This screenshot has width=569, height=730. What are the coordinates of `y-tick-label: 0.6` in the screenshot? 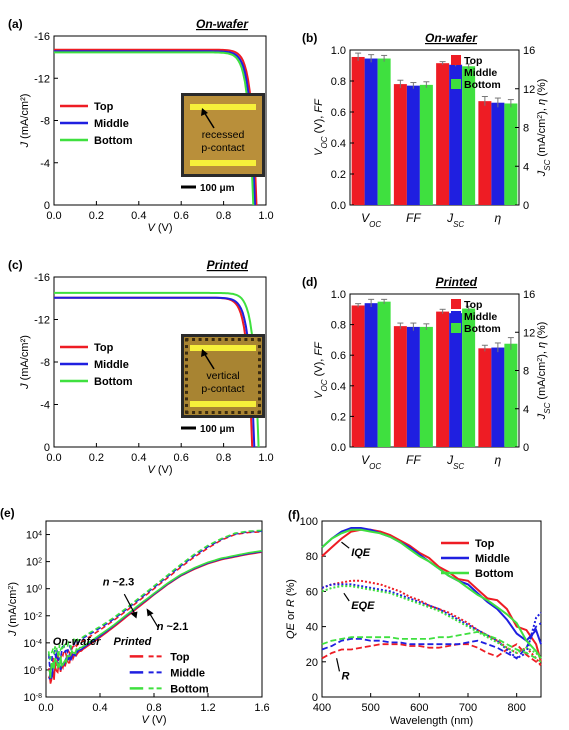 It's located at (338, 113).